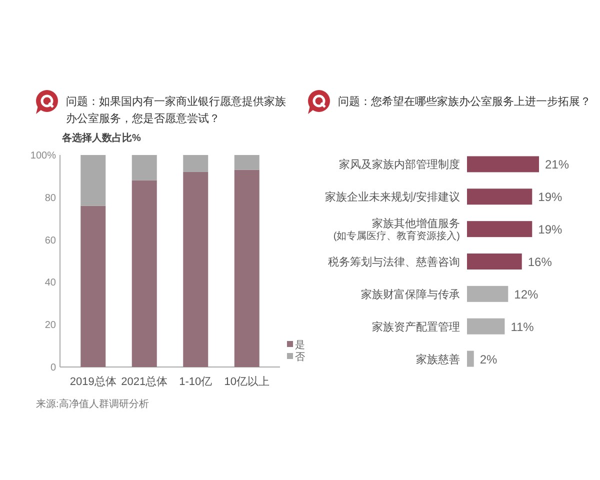 This screenshot has height=480, width=600. I want to click on y-tick-label: 0, so click(53, 368).